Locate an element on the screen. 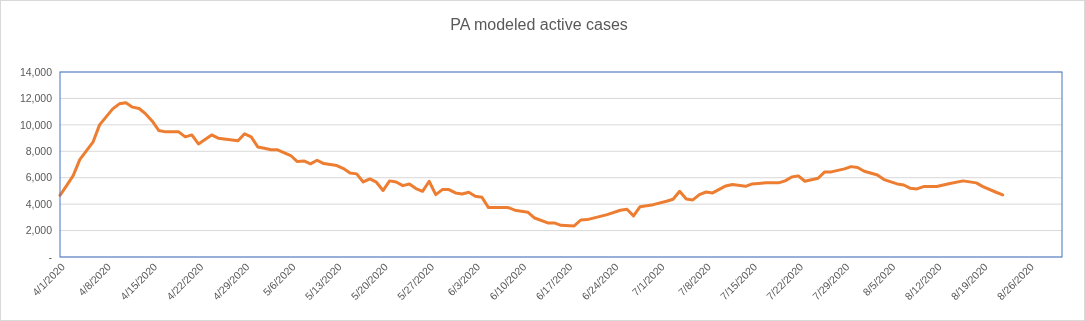  y-tick-label: 12,000 is located at coordinates (36, 98).